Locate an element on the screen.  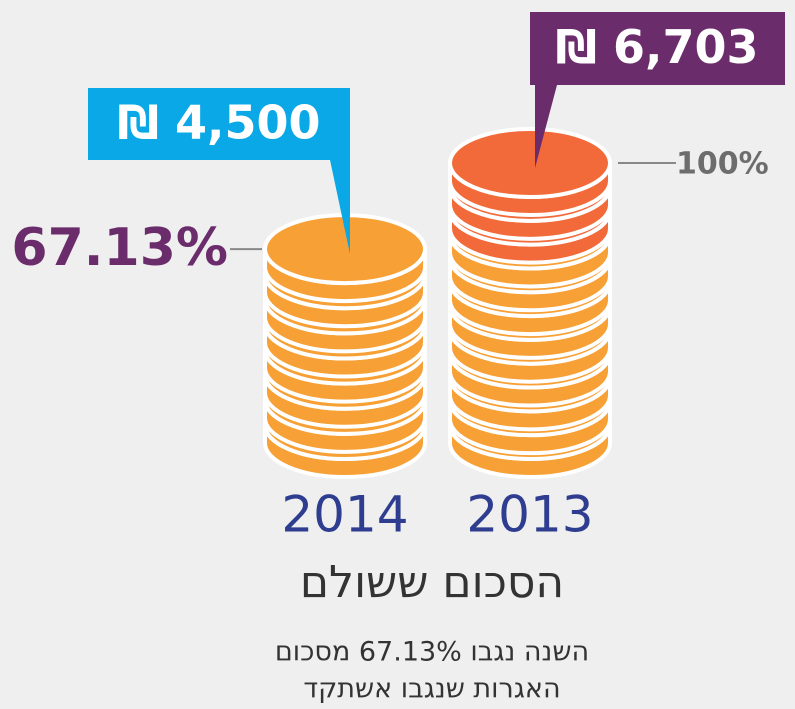
value-label: ₪ 4,500 is located at coordinates (218, 123).